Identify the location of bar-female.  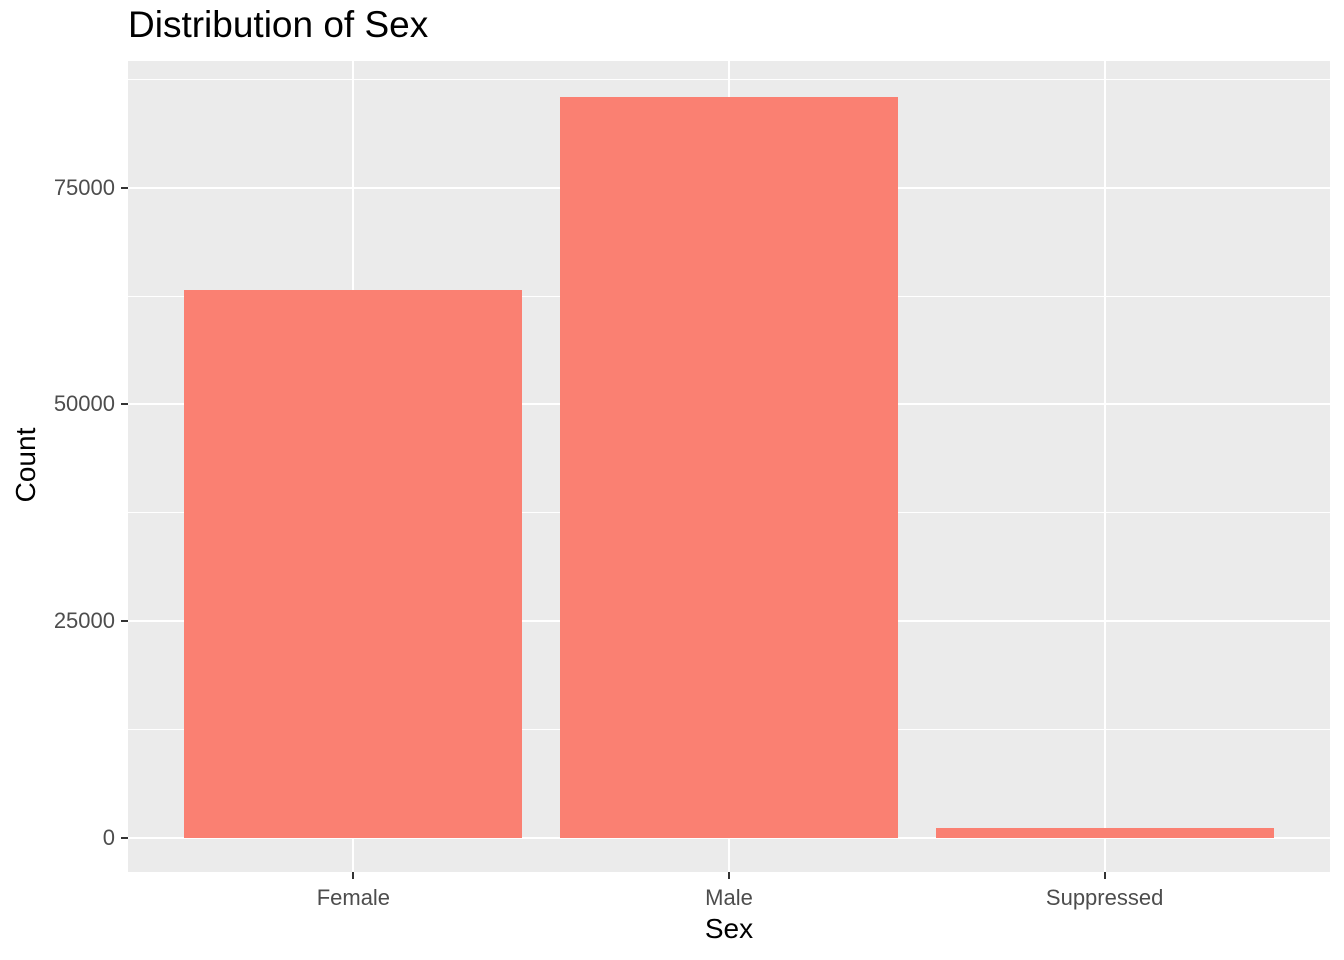
(353, 564).